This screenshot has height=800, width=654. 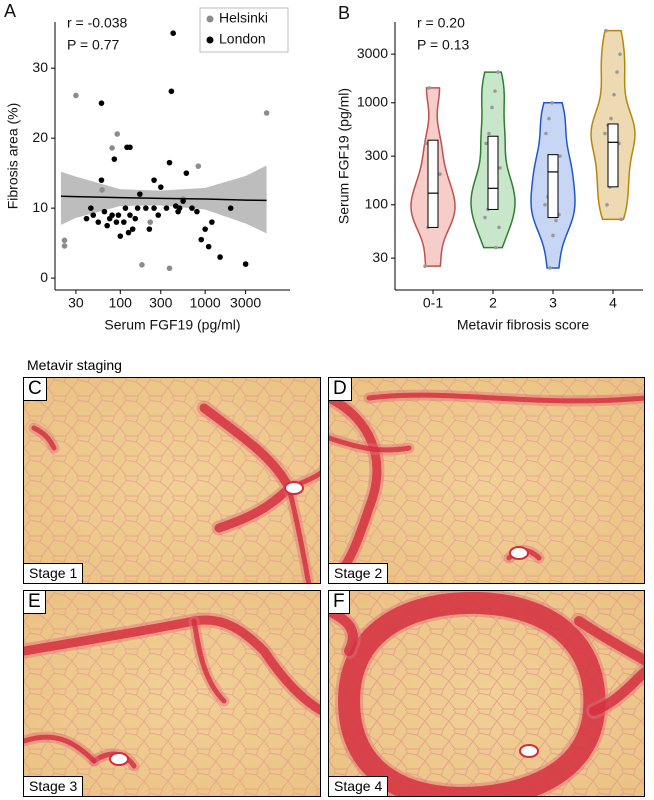 What do you see at coordinates (340, 389) in the screenshot?
I see `panel-letter: D` at bounding box center [340, 389].